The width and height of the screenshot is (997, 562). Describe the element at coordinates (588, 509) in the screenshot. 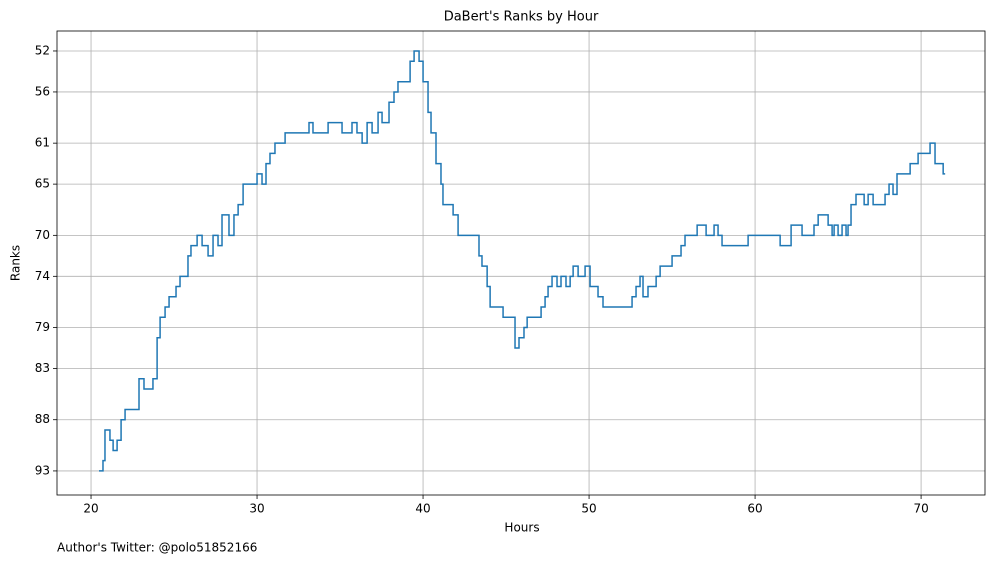

I see `x-tick-label: 50` at that location.